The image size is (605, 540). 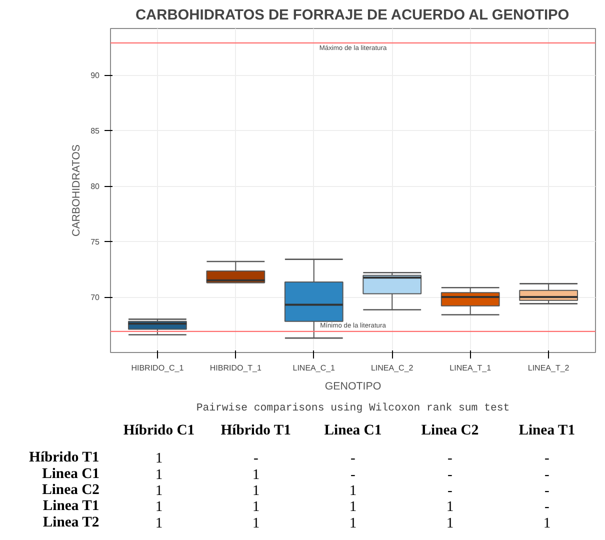 I want to click on x-tick-label: HIBRIDO_T_1, so click(x=236, y=368).